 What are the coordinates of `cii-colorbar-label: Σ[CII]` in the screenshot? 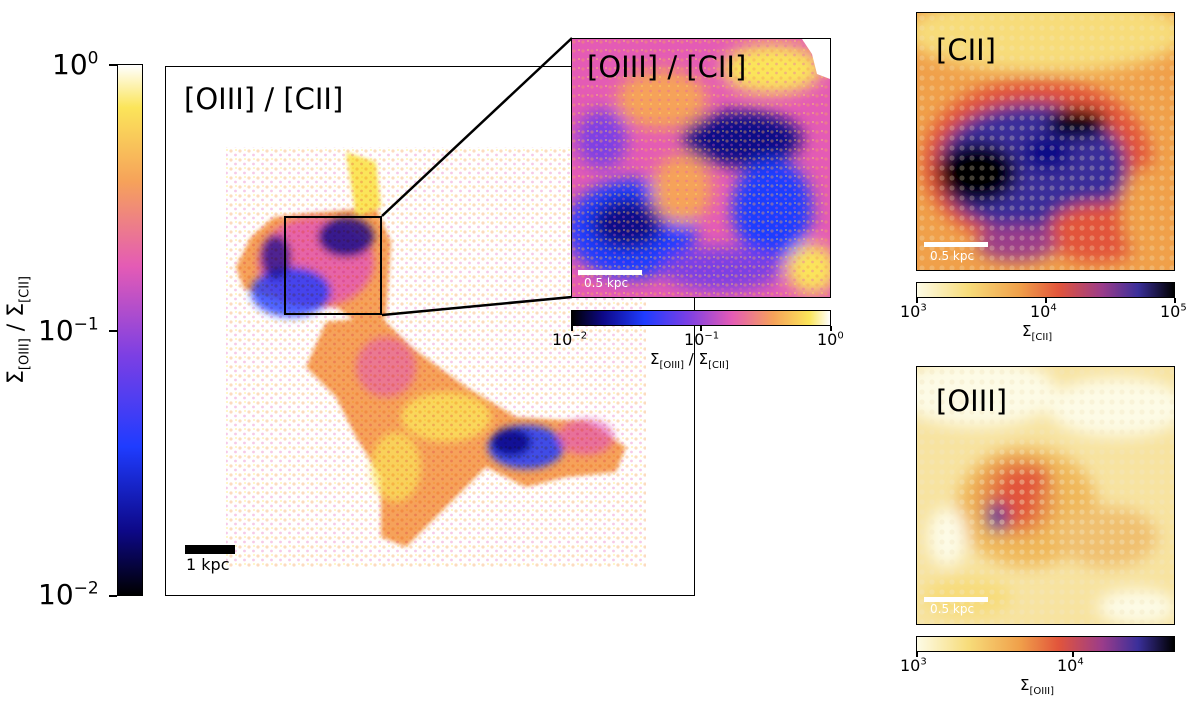 It's located at (1037, 332).